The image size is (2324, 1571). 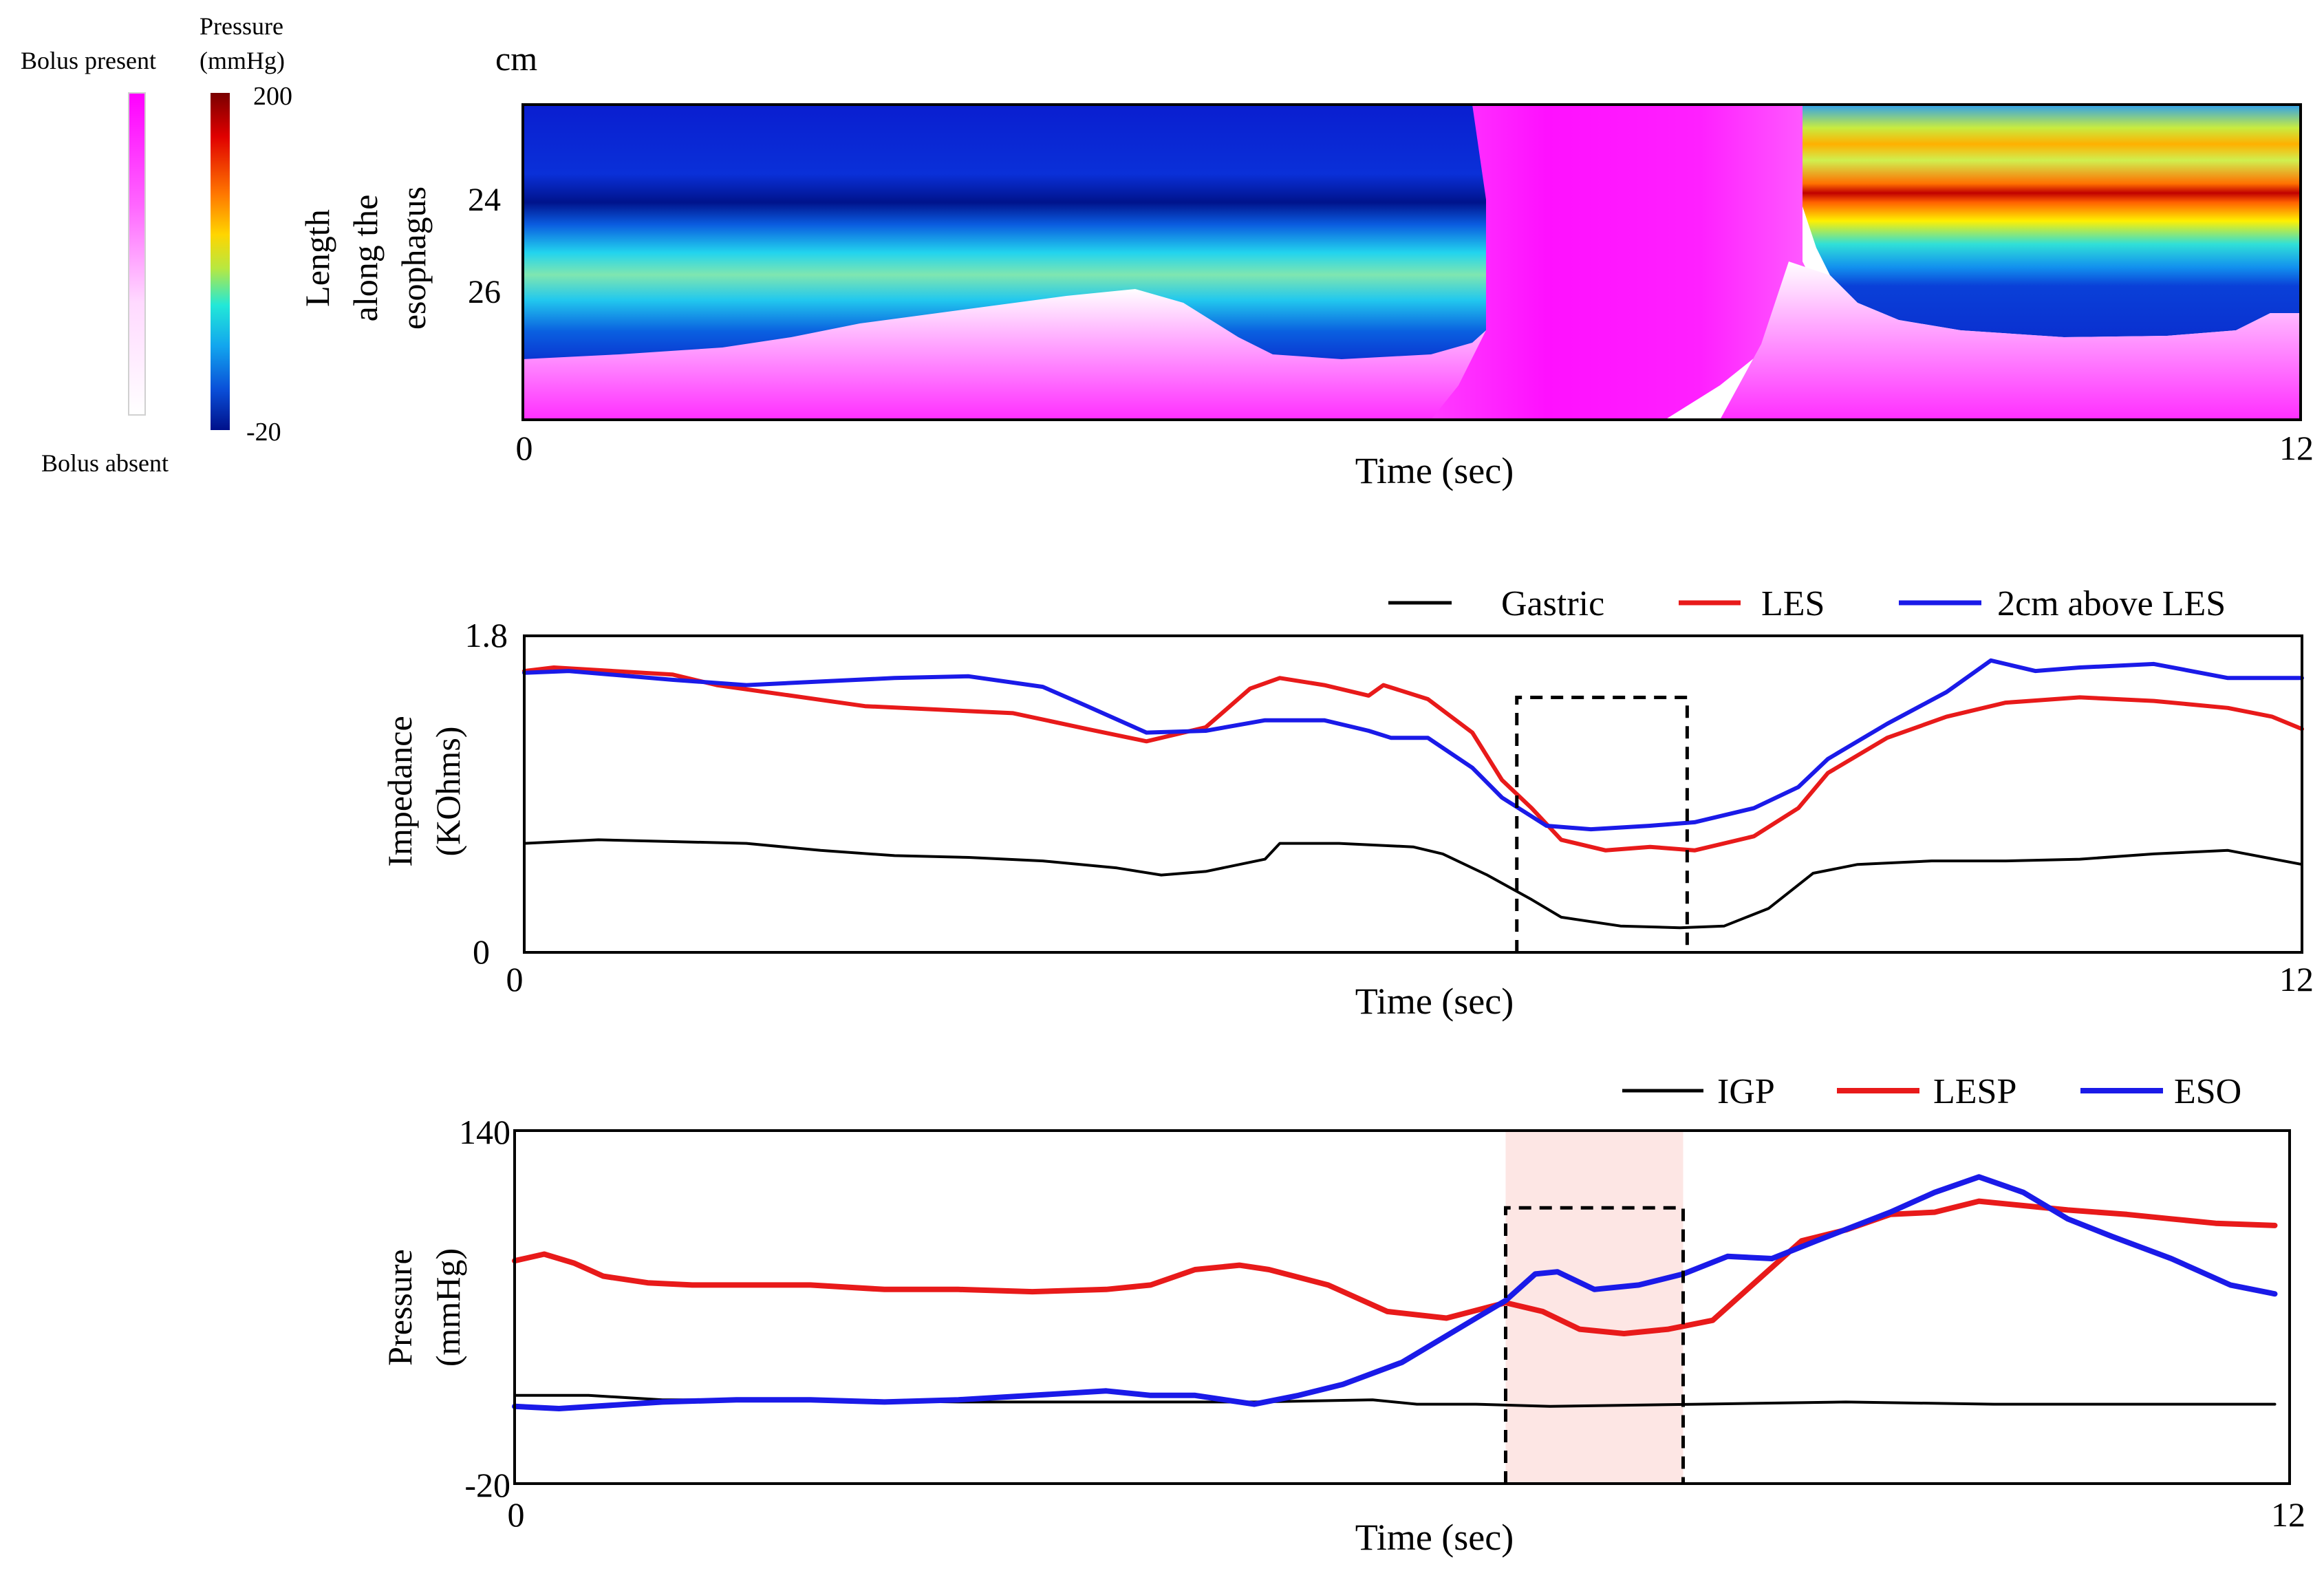 I want to click on impedance-series-les, so click(x=1413, y=759).